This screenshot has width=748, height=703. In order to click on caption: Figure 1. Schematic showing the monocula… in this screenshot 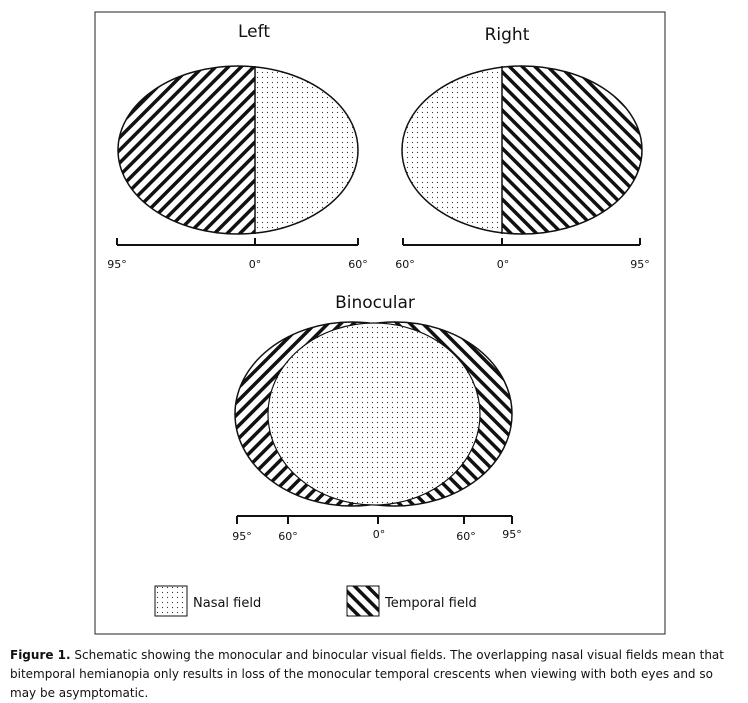, I will do `click(374, 674)`.